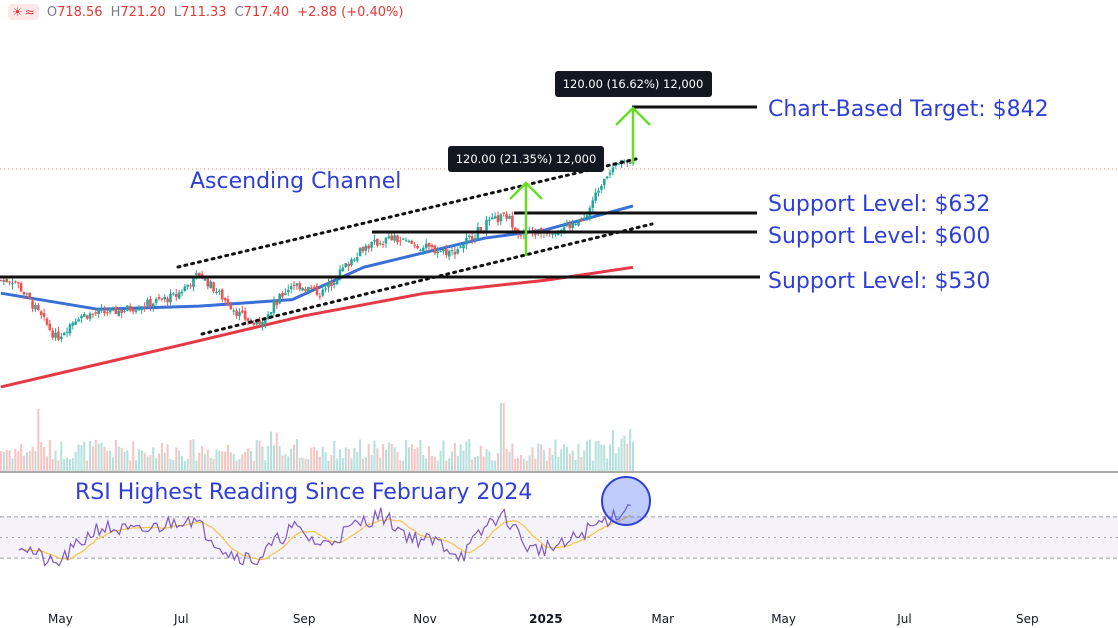  I want to click on change-value: +2.88 (+0.40%), so click(350, 12).